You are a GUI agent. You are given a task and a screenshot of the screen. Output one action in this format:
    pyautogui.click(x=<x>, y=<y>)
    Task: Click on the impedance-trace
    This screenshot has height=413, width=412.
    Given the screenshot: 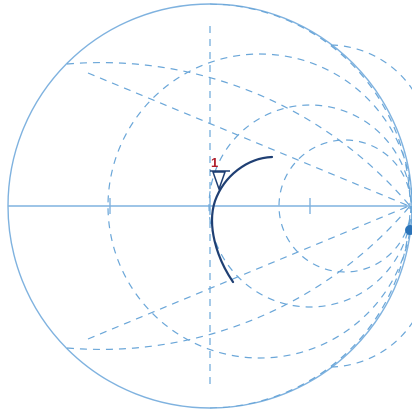 What is the action you would take?
    pyautogui.click(x=242, y=219)
    